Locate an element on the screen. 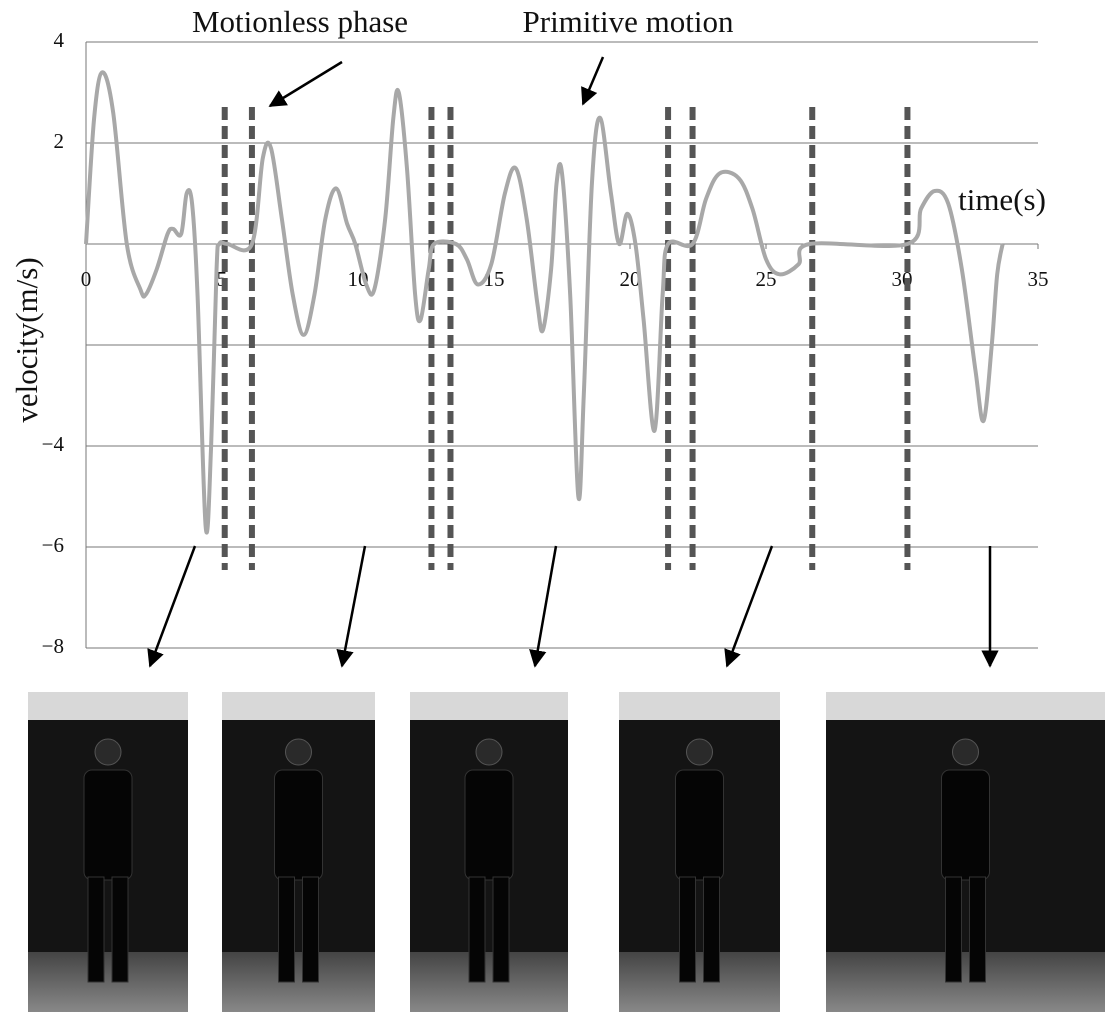 The height and width of the screenshot is (1019, 1106). y-tick-label: −8 is located at coordinates (53, 646).